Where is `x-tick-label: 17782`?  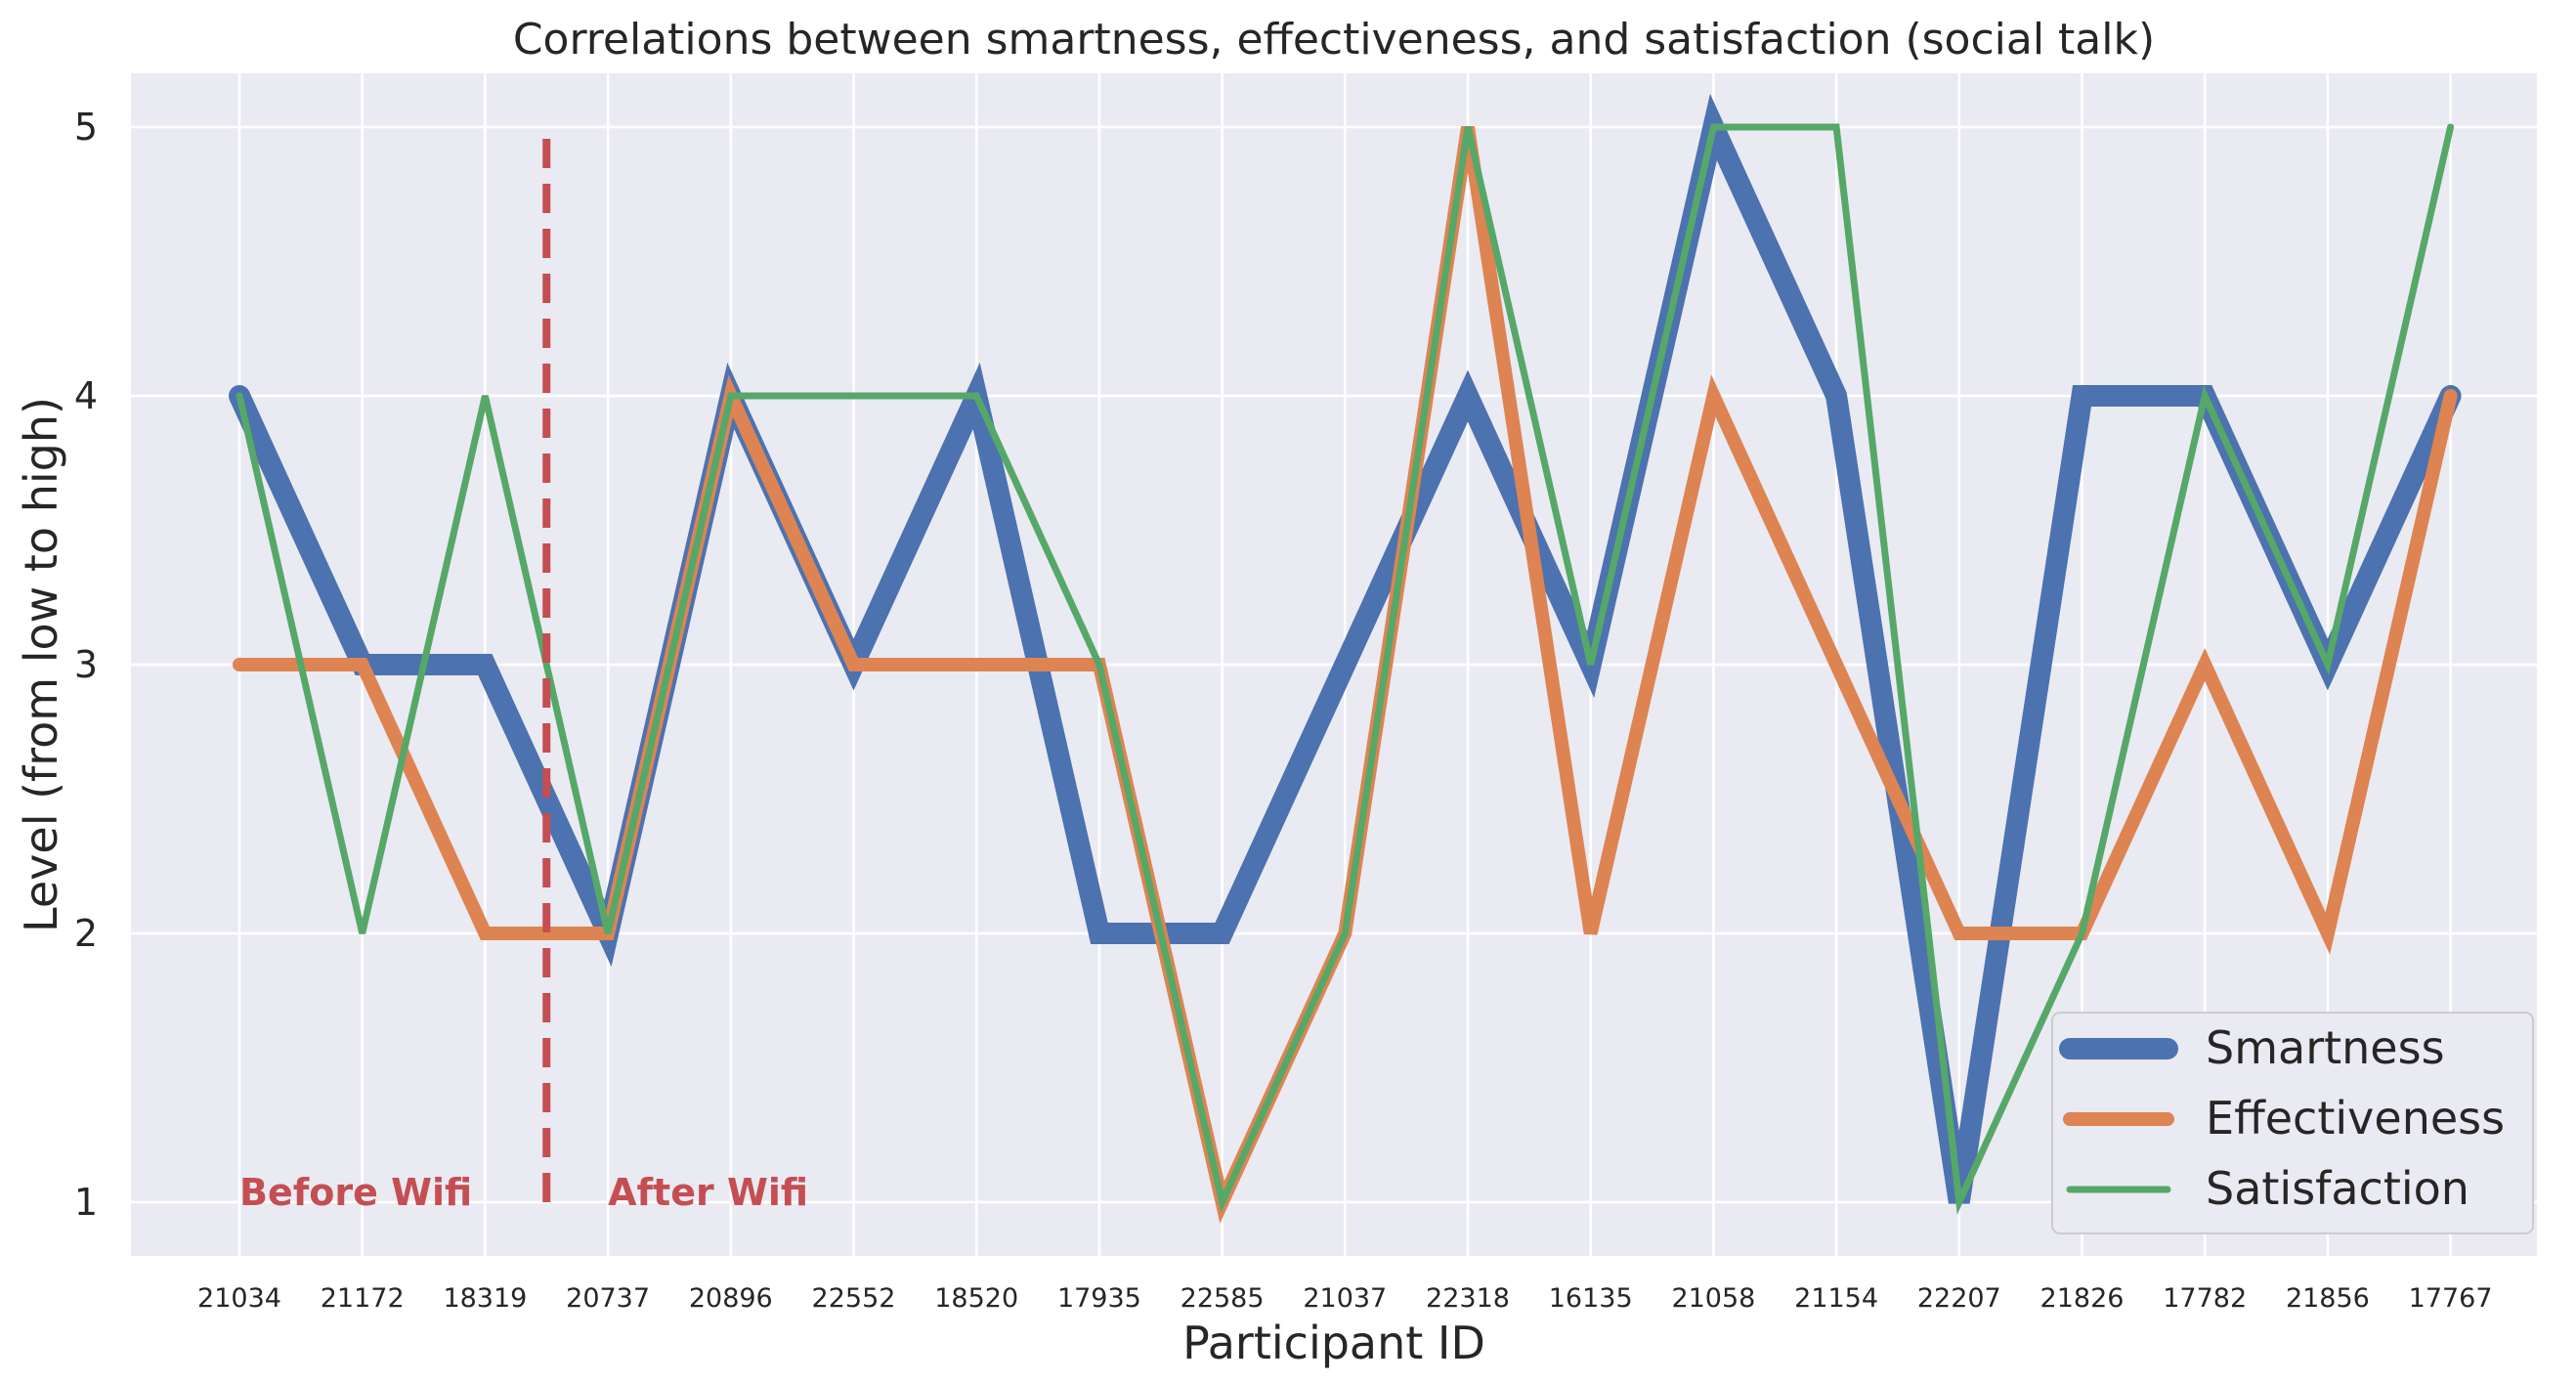
x-tick-label: 17782 is located at coordinates (2205, 1299).